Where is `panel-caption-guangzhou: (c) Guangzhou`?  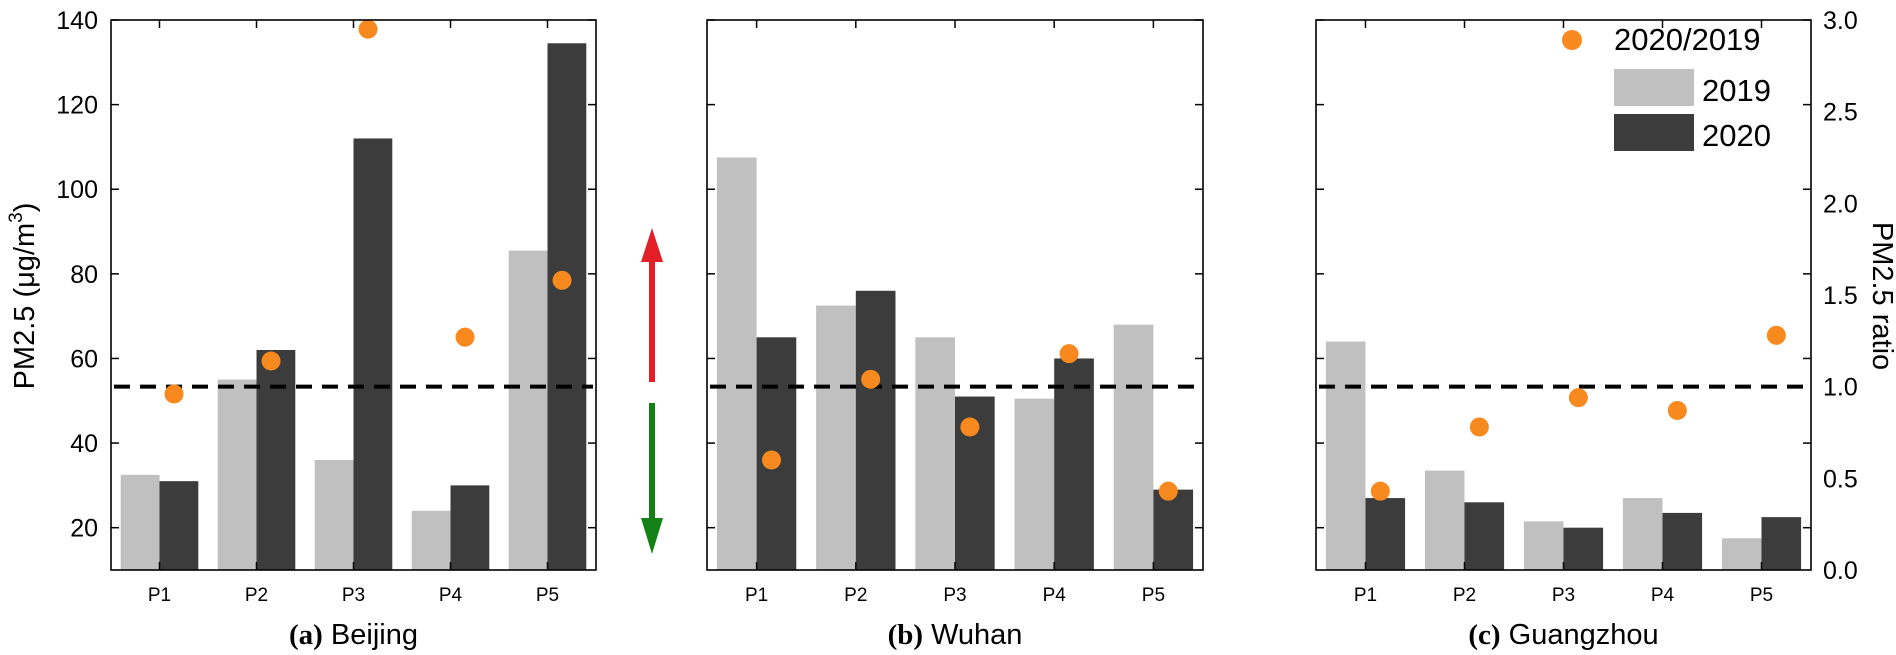
panel-caption-guangzhou: (c) Guangzhou is located at coordinates (1563, 635).